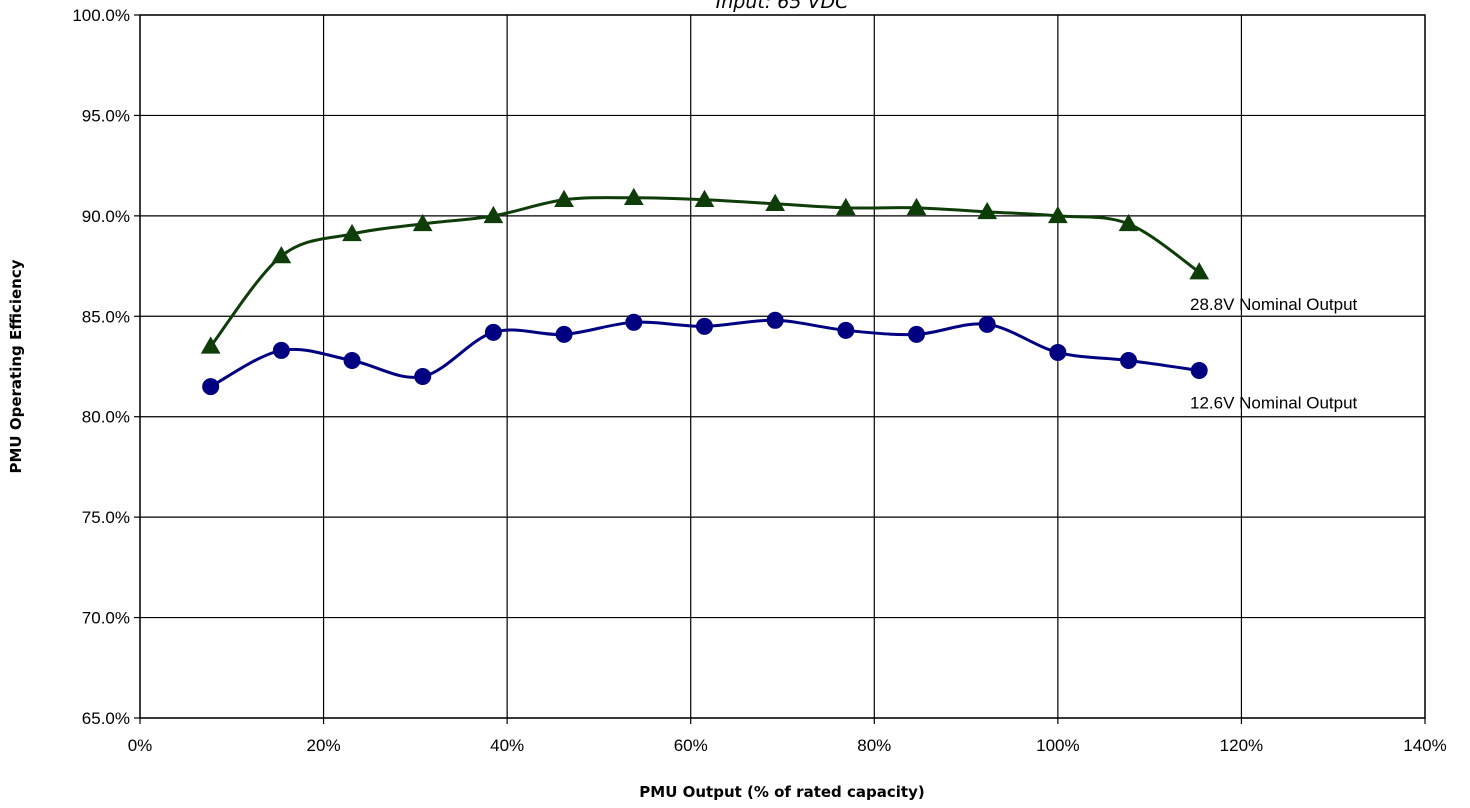  What do you see at coordinates (781, 792) in the screenshot?
I see `x-axis-title: PMU Output (% of rated capacity)` at bounding box center [781, 792].